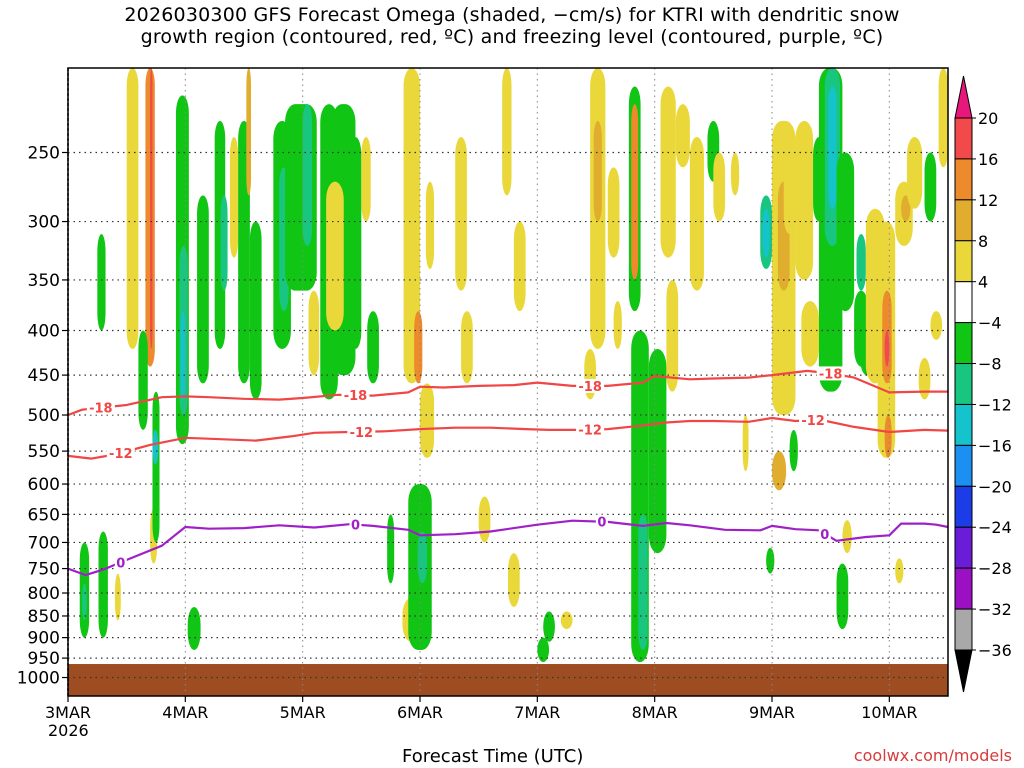  I want to click on y-tick-label: 650, so click(44, 515).